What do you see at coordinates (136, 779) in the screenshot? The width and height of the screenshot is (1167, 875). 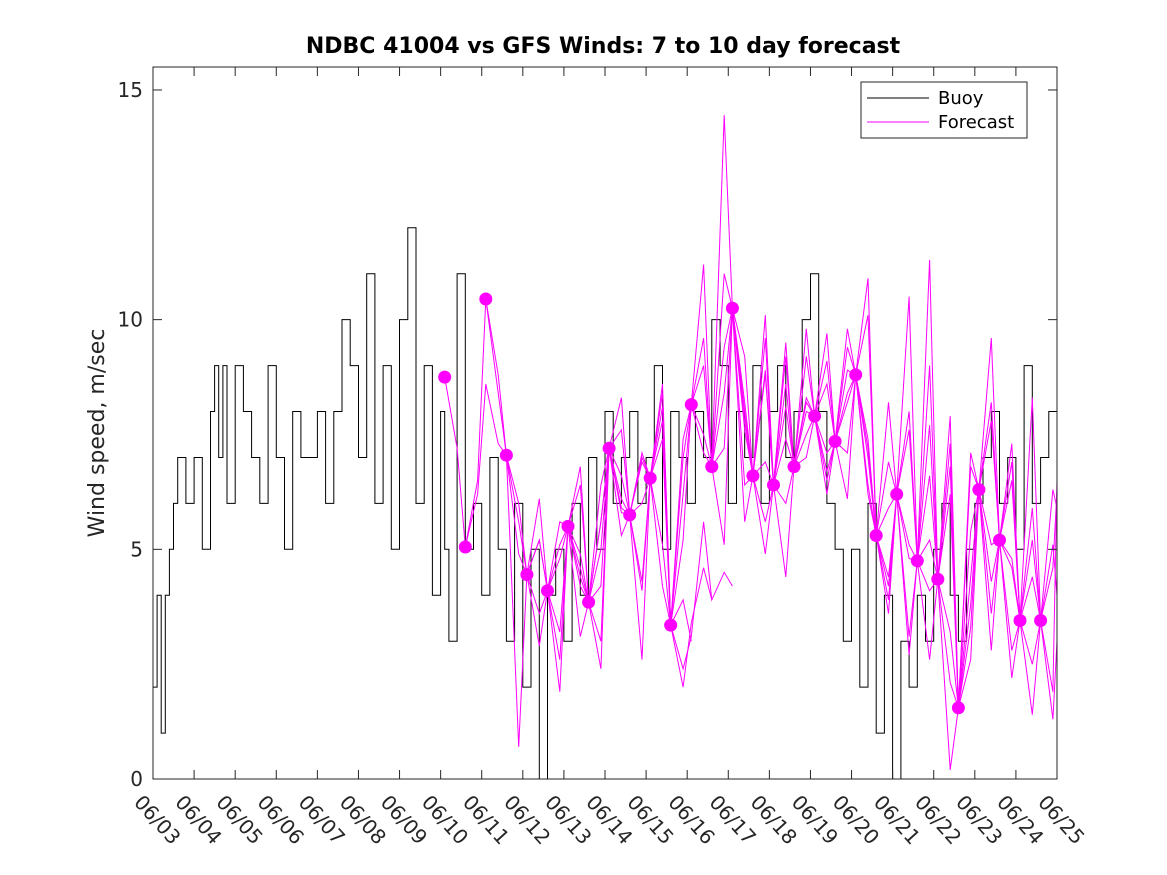 I see `y-tick-label: 0` at bounding box center [136, 779].